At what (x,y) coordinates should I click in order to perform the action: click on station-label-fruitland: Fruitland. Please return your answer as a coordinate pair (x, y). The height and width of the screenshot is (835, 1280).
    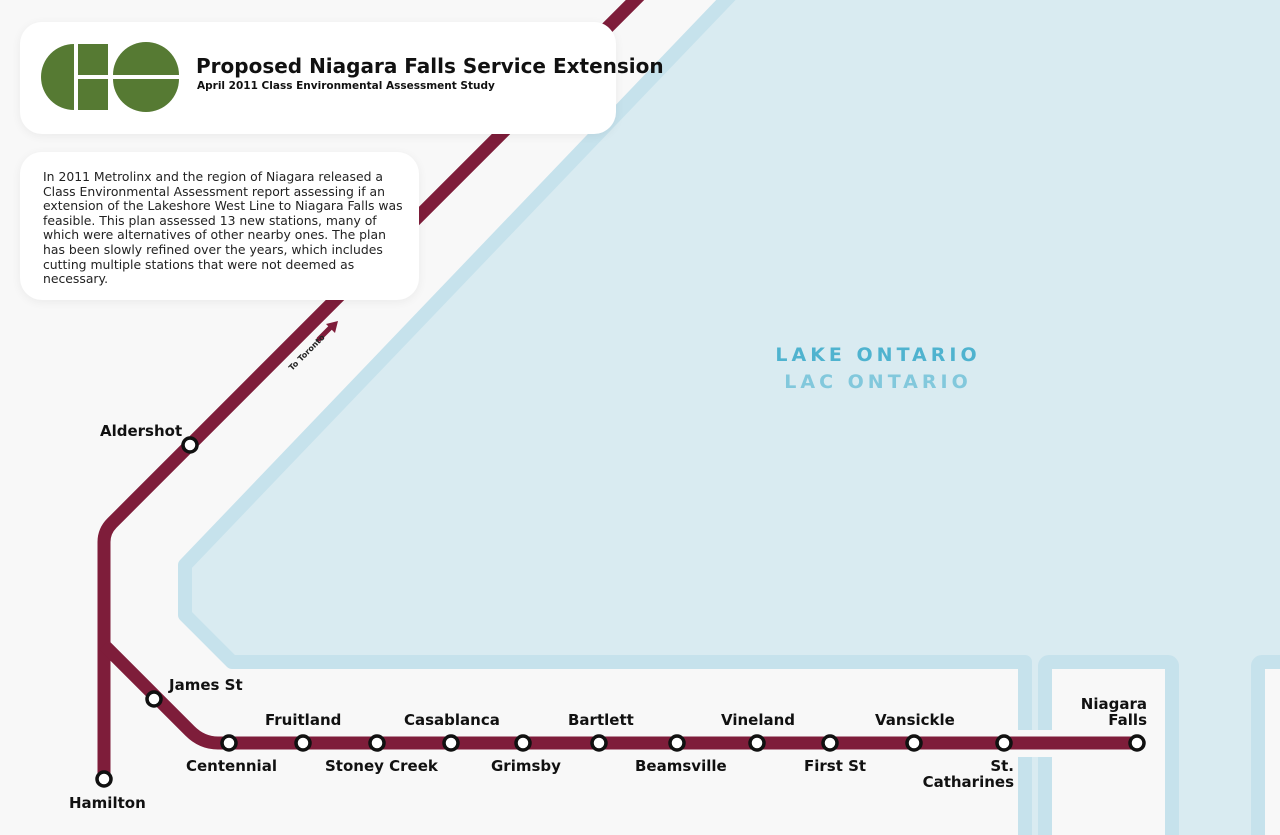
    Looking at the image, I should click on (303, 720).